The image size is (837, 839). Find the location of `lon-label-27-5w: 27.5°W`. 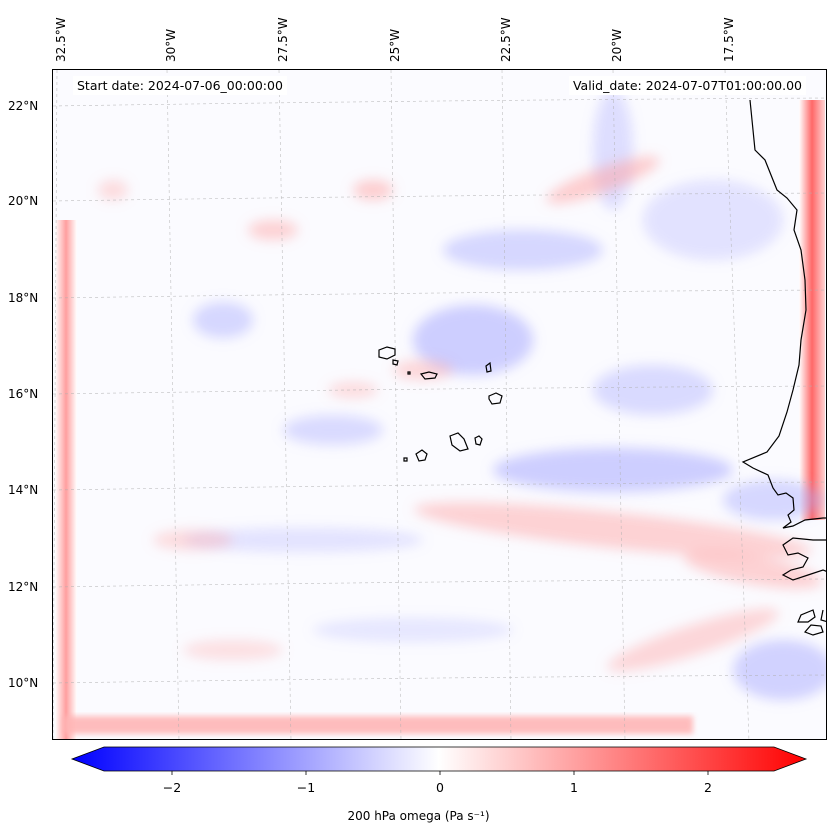

lon-label-27-5w: 27.5°W is located at coordinates (283, 39).